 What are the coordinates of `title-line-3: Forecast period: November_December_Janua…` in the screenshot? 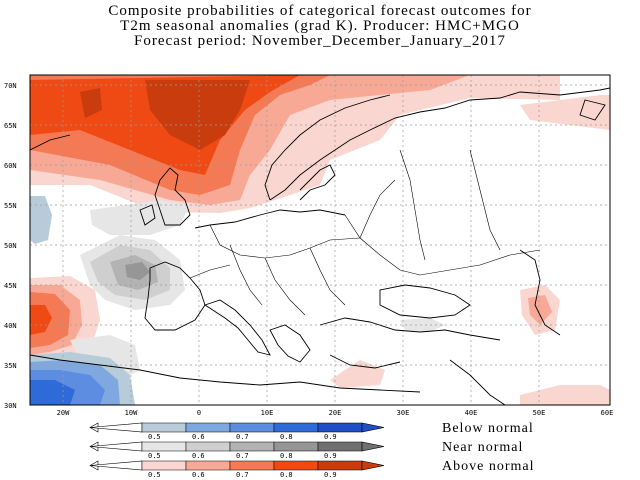 It's located at (320, 41).